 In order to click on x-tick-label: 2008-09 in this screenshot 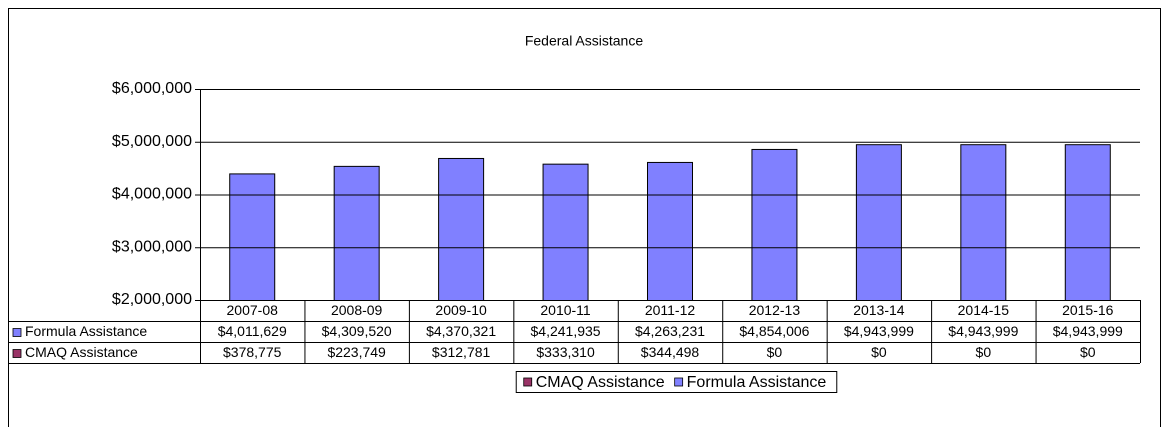, I will do `click(357, 310)`.